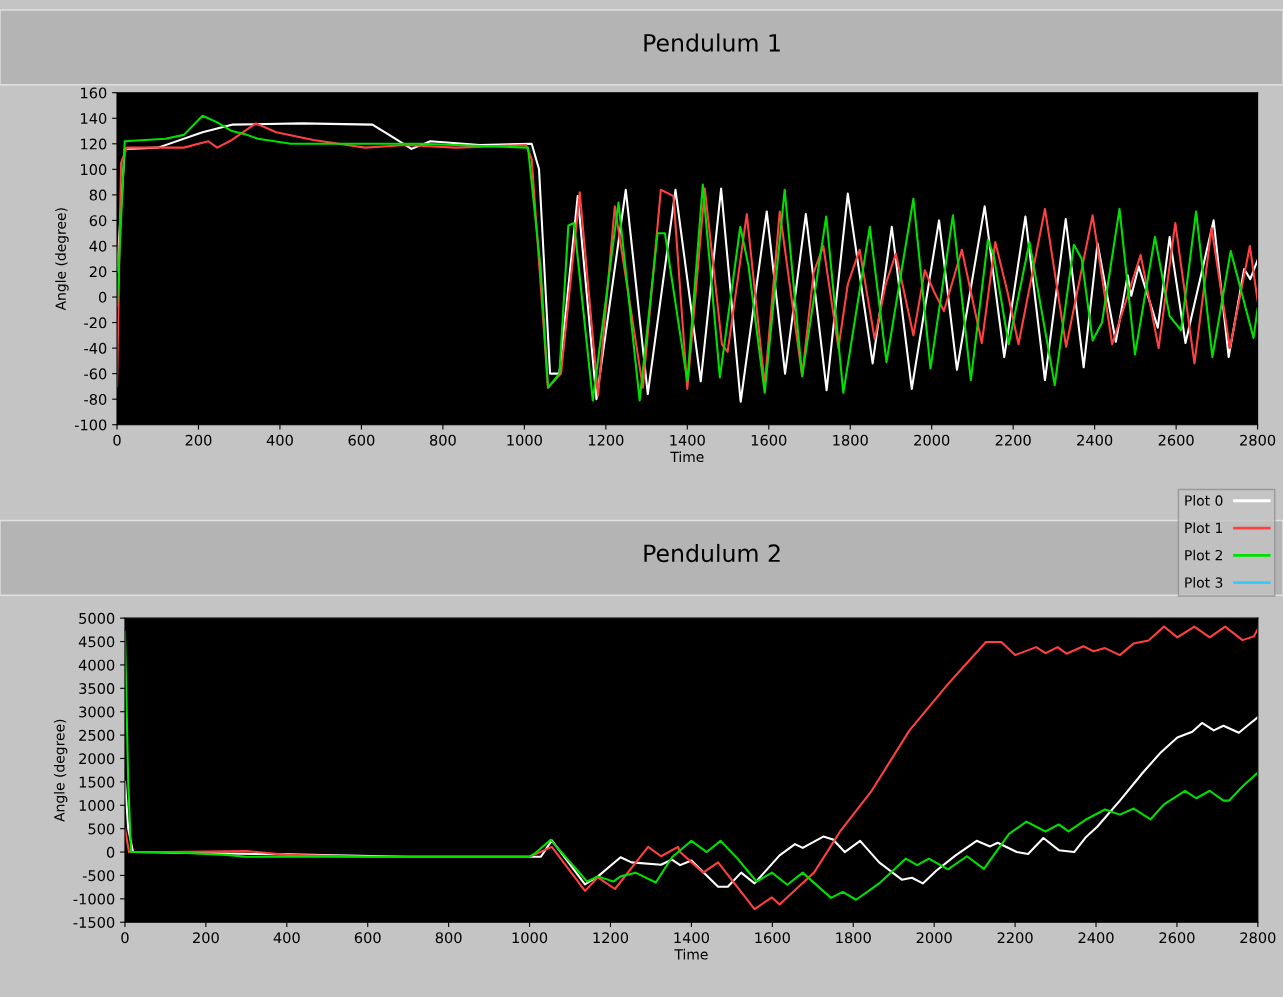 Image resolution: width=1283 pixels, height=997 pixels. Describe the element at coordinates (101, 829) in the screenshot. I see `y-tick-label: 500` at that location.